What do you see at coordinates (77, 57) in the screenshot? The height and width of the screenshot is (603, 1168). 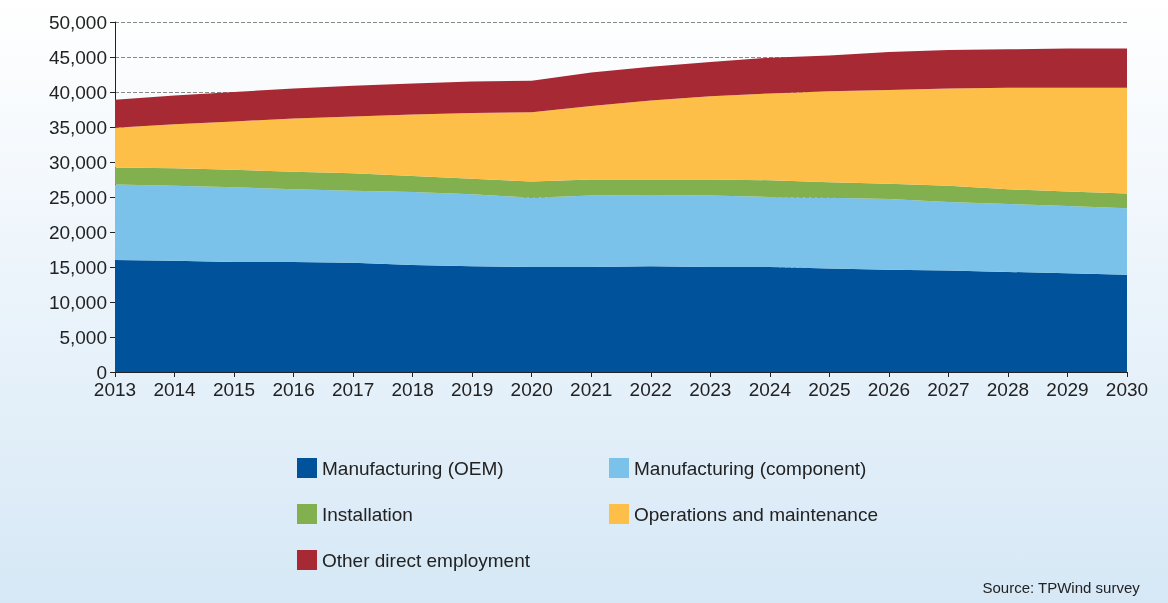 I see `y-tick-label: 45,000` at bounding box center [77, 57].